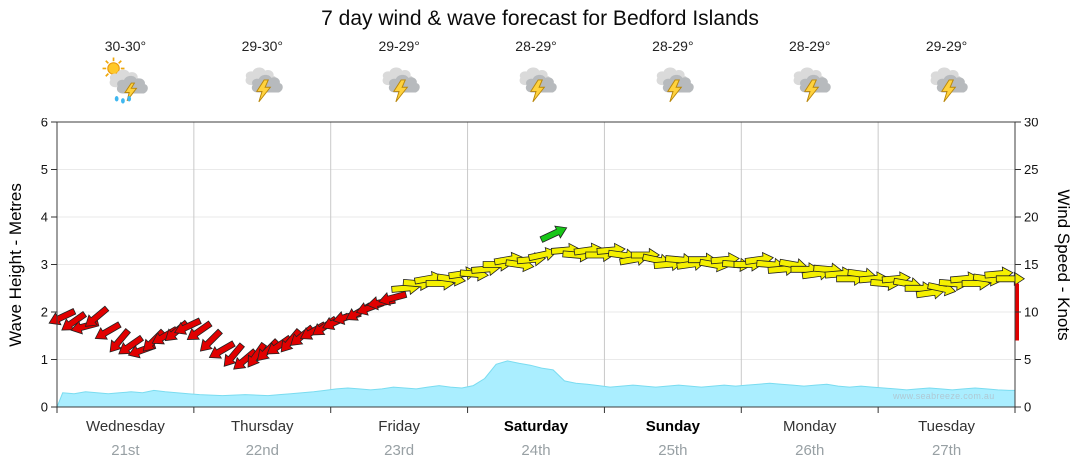  I want to click on day-date-label: 22nd, so click(262, 450).